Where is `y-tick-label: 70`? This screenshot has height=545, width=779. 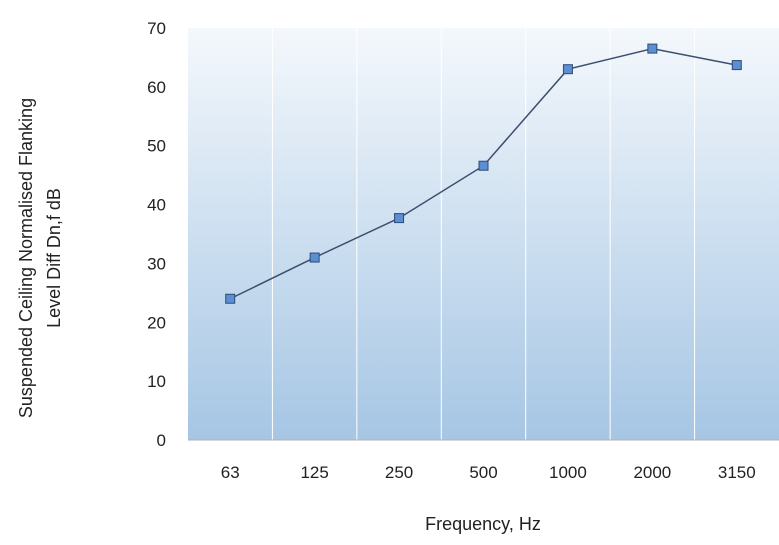 y-tick-label: 70 is located at coordinates (156, 28).